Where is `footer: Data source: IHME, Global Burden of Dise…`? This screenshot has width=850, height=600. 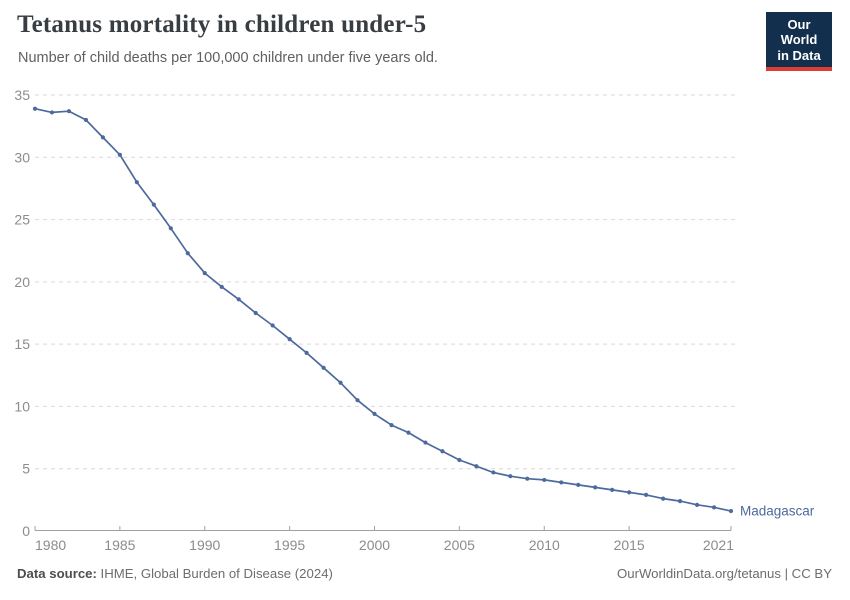
footer: Data source: IHME, Global Burden of Dise… is located at coordinates (424, 573).